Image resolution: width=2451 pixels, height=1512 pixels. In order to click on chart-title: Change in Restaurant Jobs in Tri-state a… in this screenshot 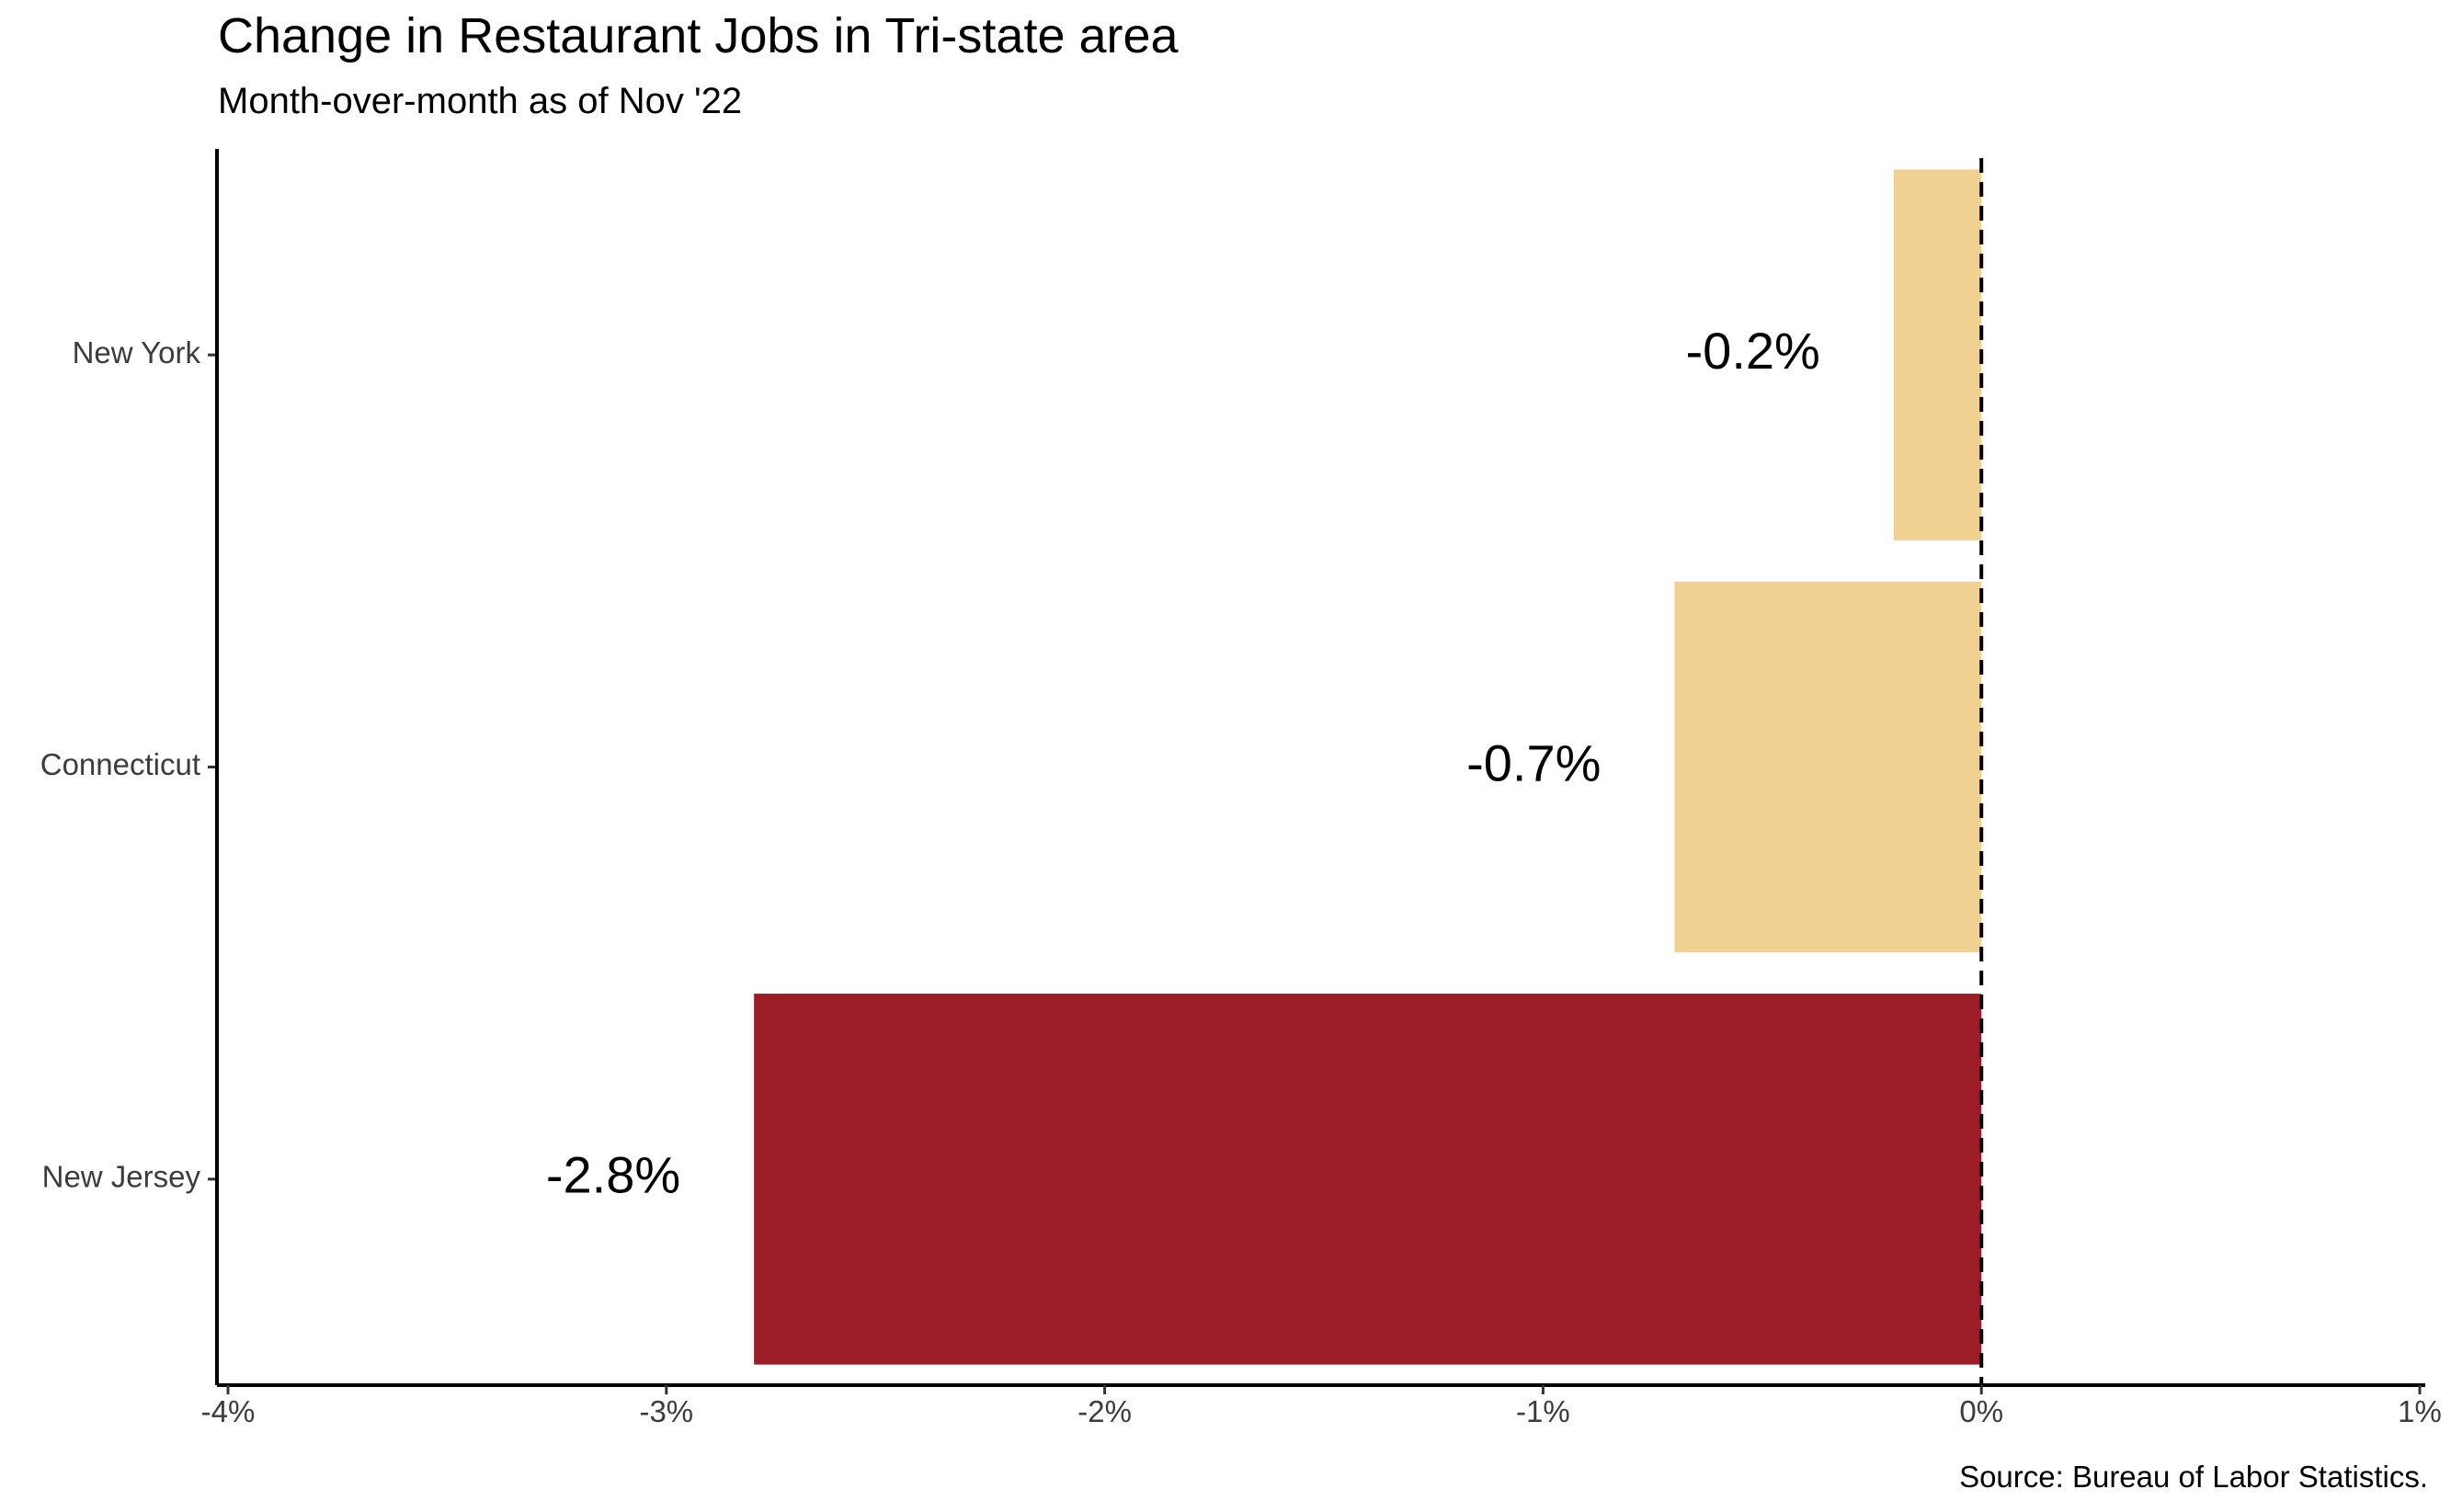, I will do `click(698, 36)`.